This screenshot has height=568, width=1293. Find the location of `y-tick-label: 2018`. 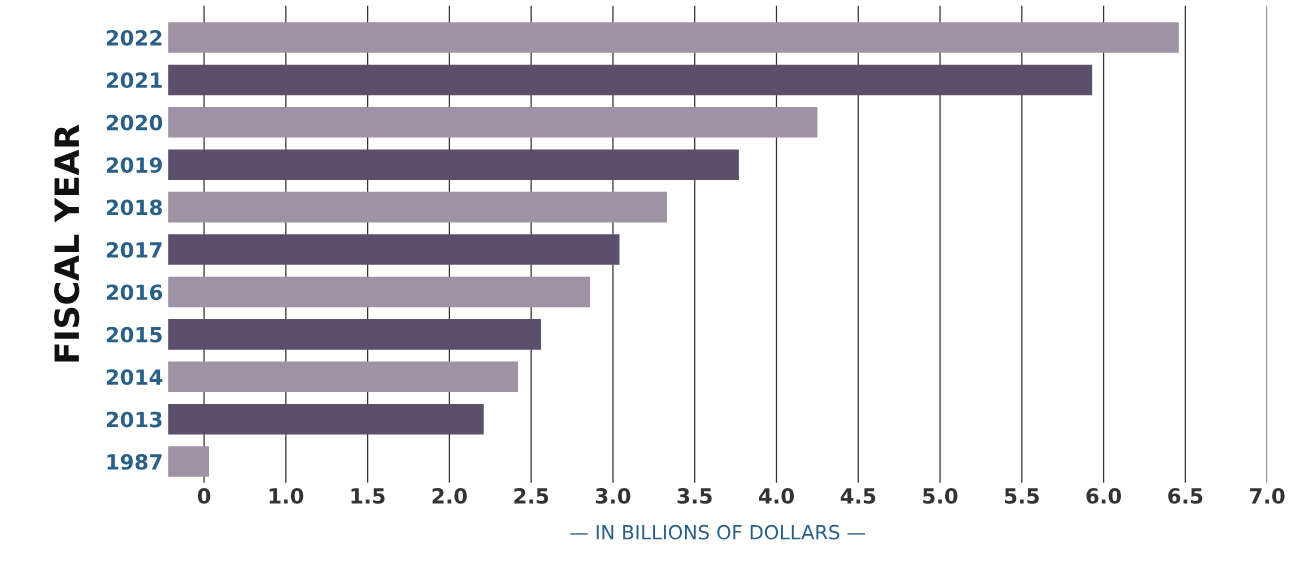

y-tick-label: 2018 is located at coordinates (134, 207).